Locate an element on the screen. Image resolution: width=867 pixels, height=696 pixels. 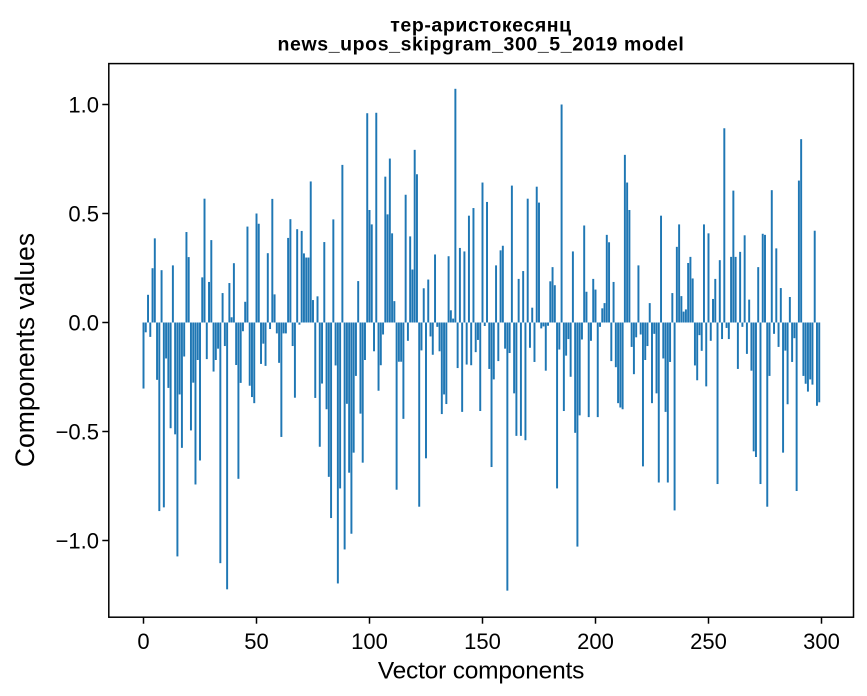
svg-text: 0.5 is located at coordinates (83, 213).